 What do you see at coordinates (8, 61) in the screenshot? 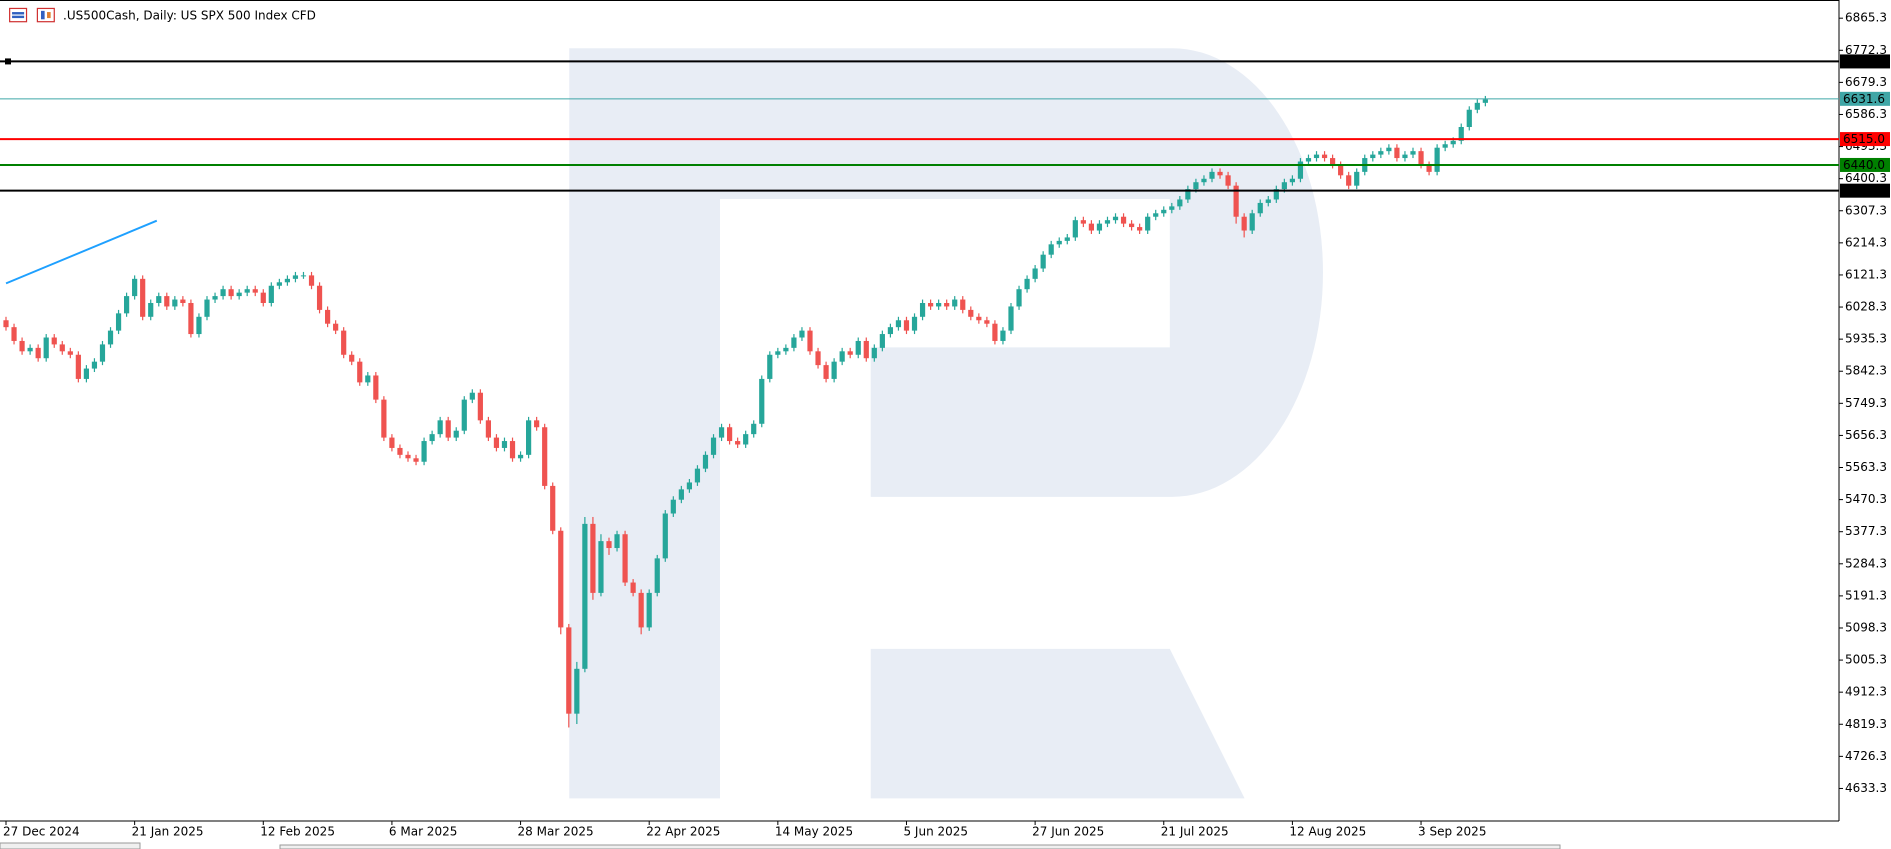
I see `level-anchor` at bounding box center [8, 61].